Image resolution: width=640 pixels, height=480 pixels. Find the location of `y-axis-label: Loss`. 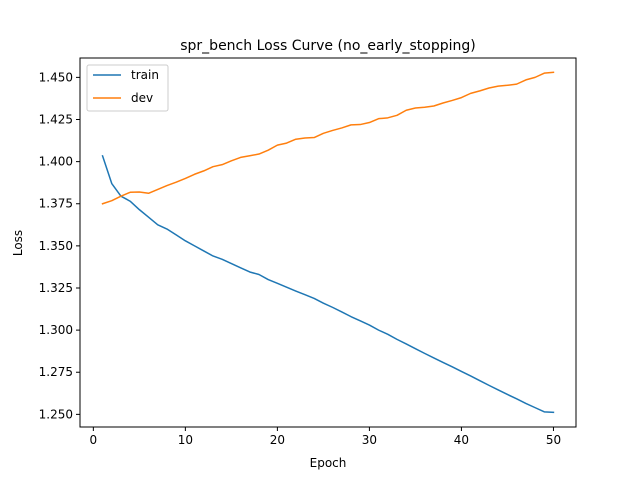

y-axis-label: Loss is located at coordinates (18, 243).